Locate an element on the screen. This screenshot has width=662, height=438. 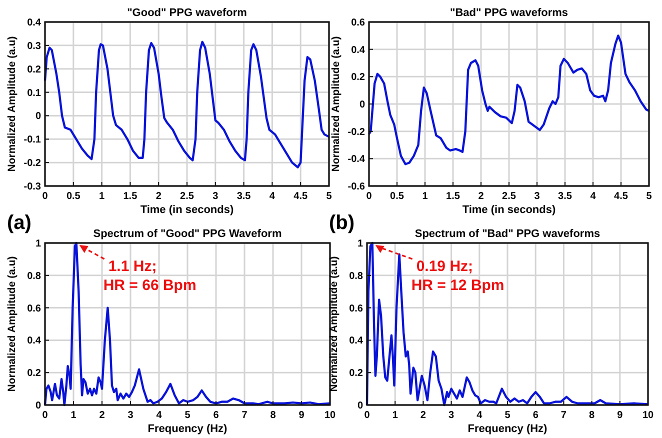
y-tick-label: -0.6 is located at coordinates (357, 187).